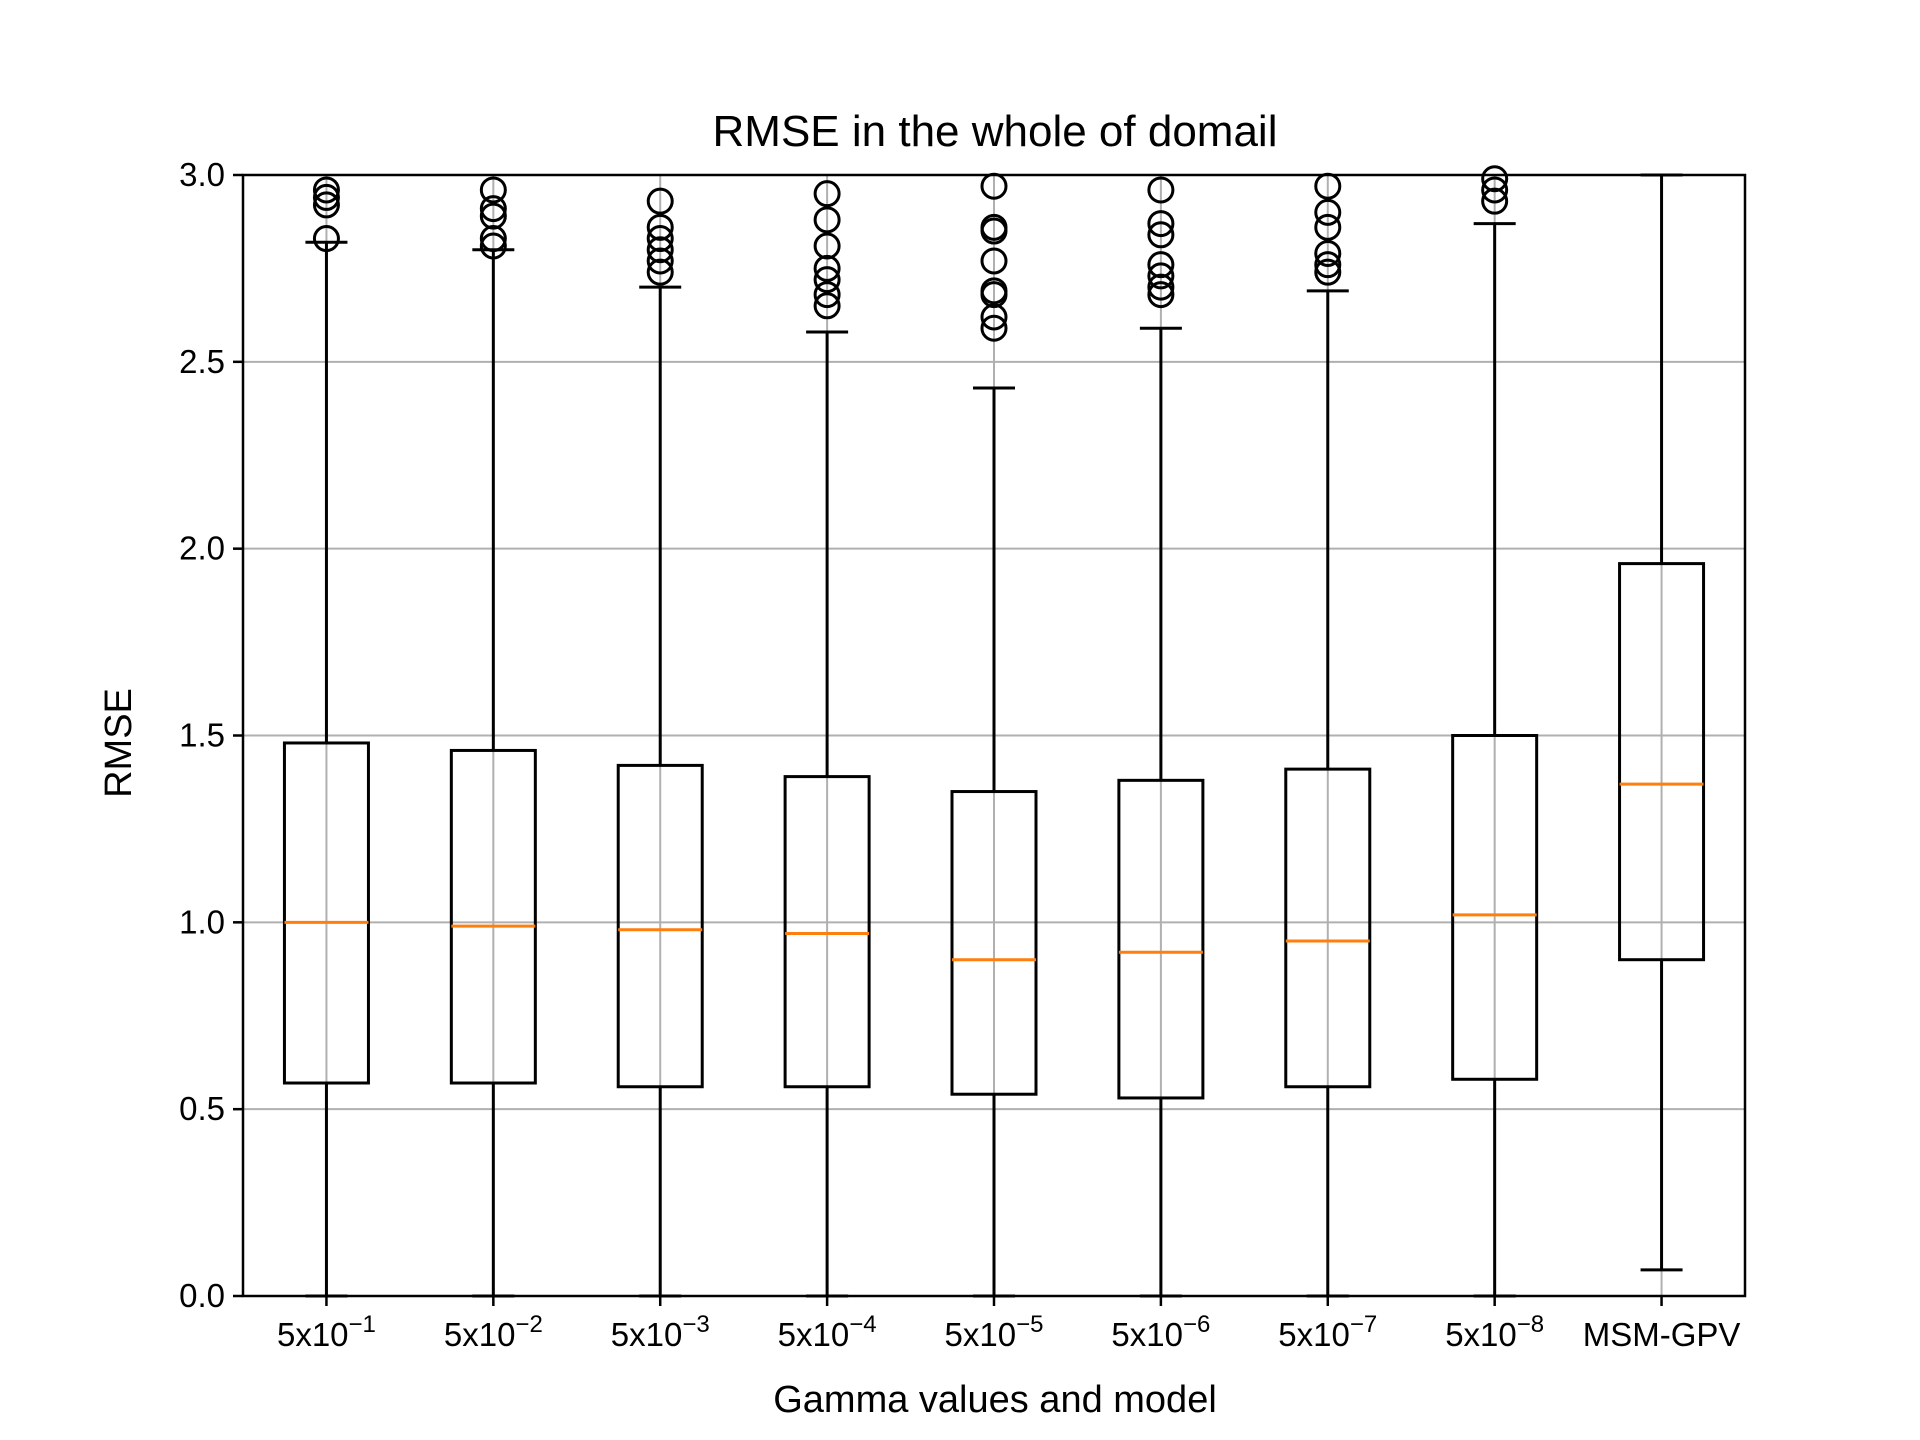 Image resolution: width=1920 pixels, height=1440 pixels. I want to click on x-tick-label: 5x10⁻⁴, so click(827, 1332).